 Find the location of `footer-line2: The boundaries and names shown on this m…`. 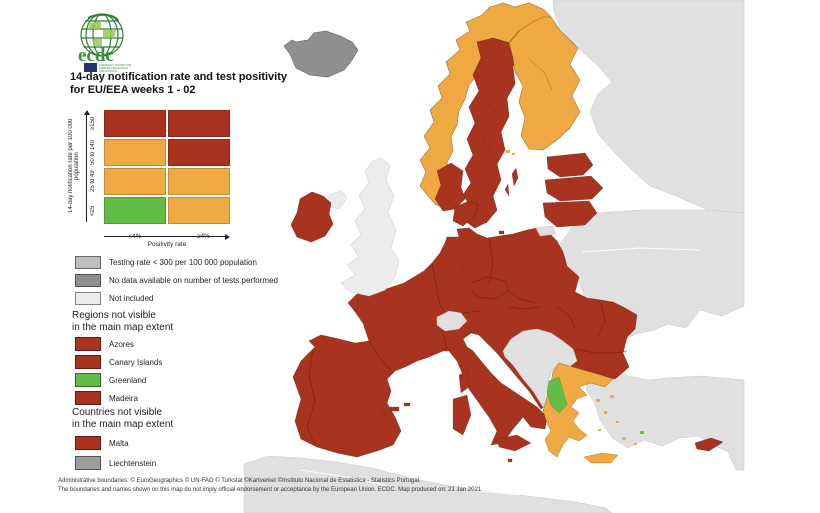

footer-line2: The boundaries and names shown on this m… is located at coordinates (270, 490).